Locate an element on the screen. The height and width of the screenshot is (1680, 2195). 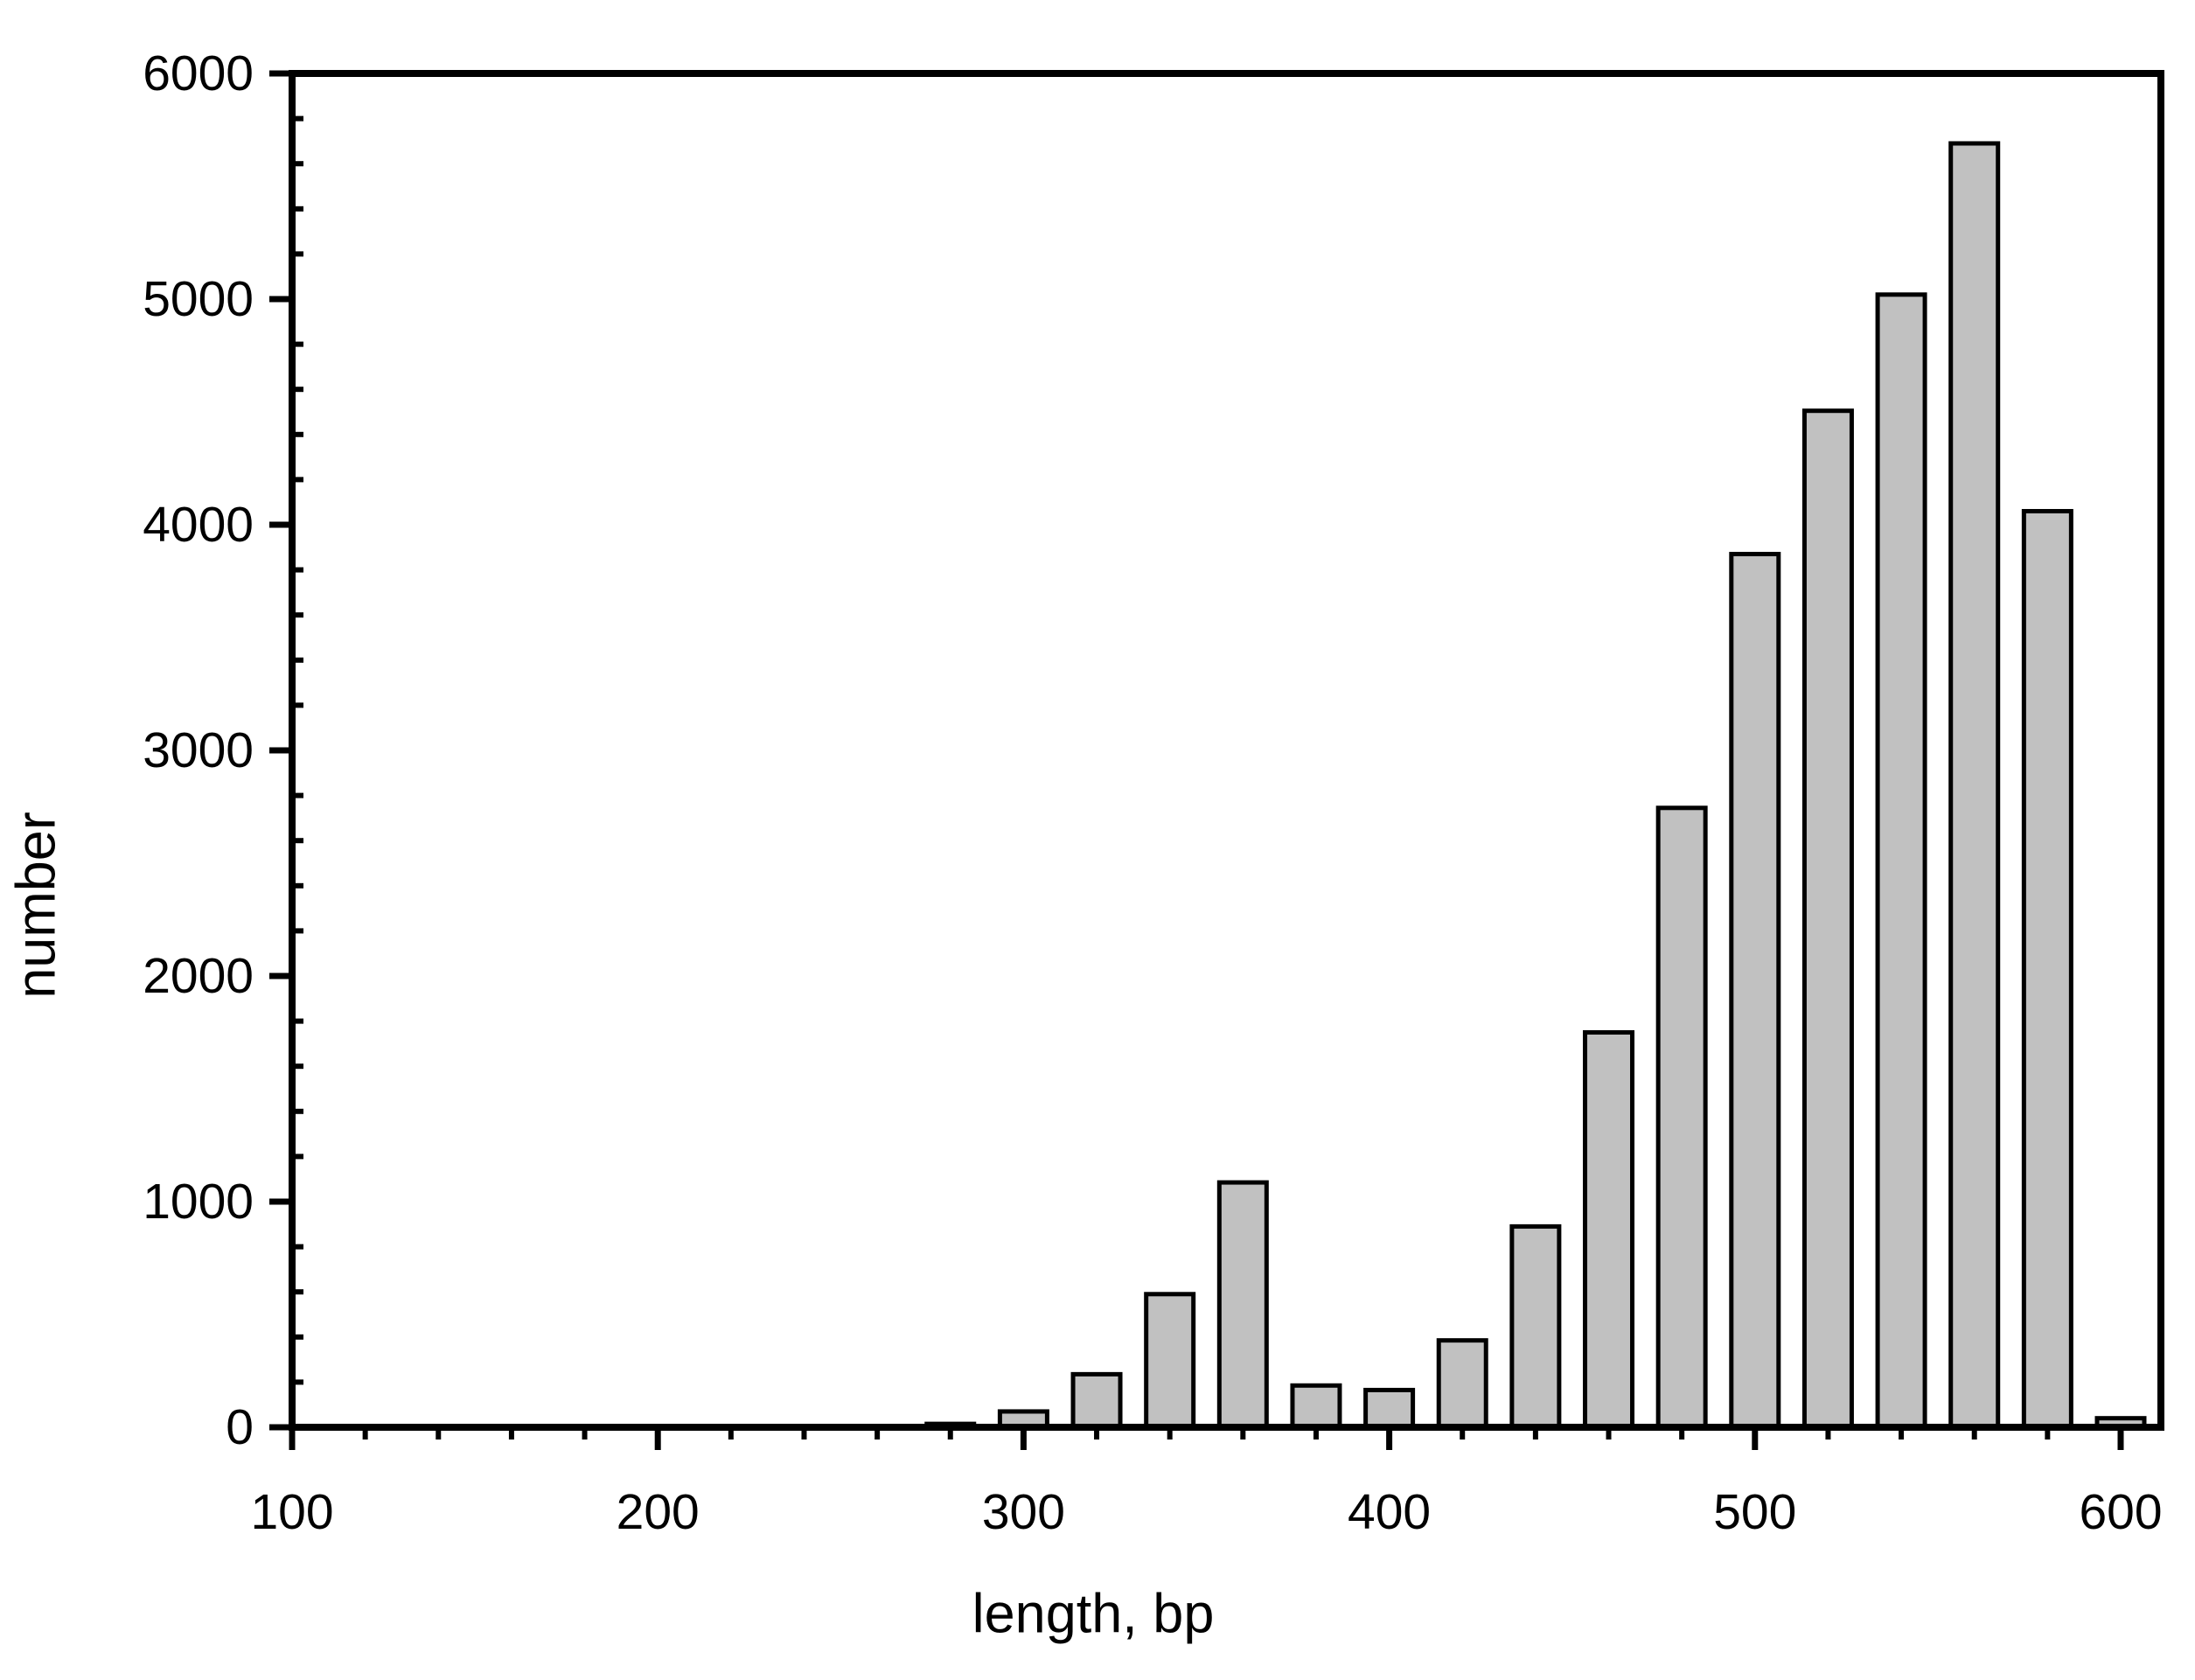
y-tick-label: 6000 is located at coordinates (198, 73).